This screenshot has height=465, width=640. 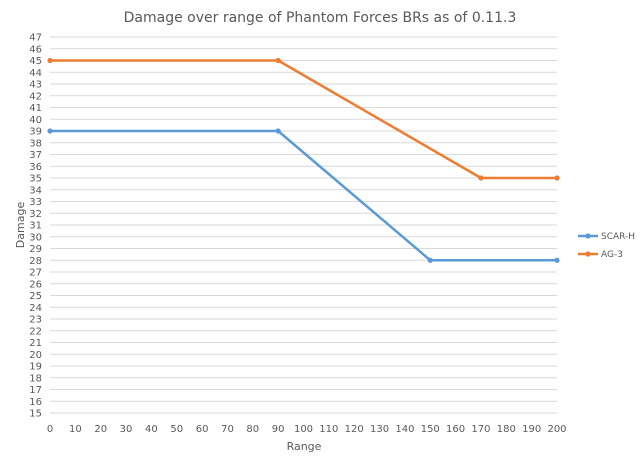 I want to click on x-tick-label: 160, so click(x=455, y=429).